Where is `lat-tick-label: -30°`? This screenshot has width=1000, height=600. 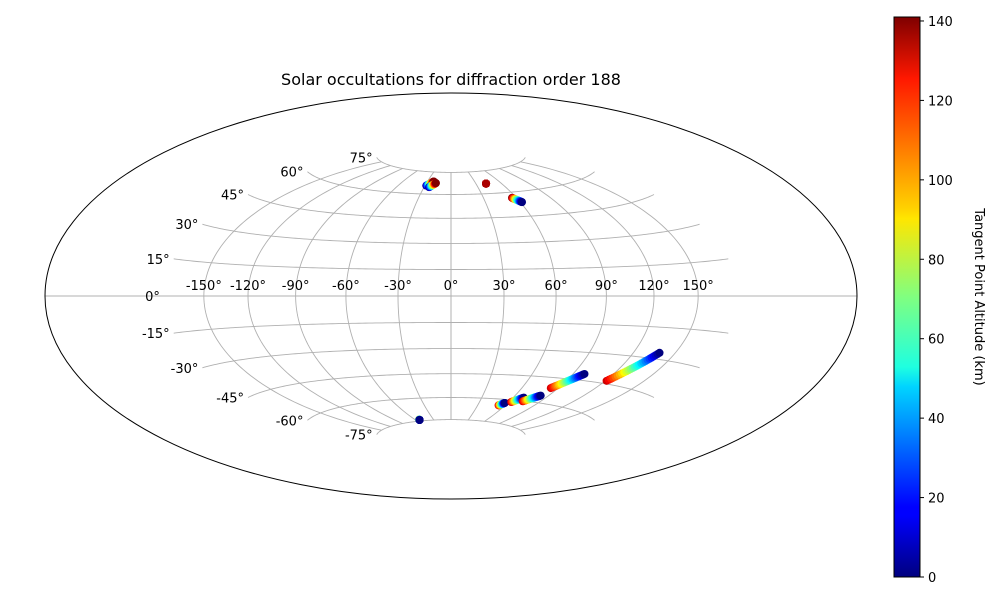 lat-tick-label: -30° is located at coordinates (185, 369).